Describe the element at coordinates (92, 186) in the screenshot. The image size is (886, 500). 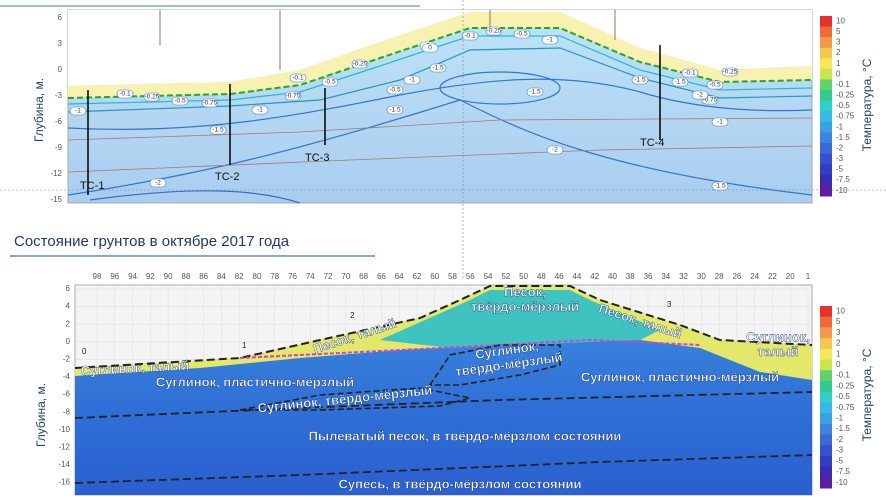
I see `borehole-label: ТС-1` at that location.